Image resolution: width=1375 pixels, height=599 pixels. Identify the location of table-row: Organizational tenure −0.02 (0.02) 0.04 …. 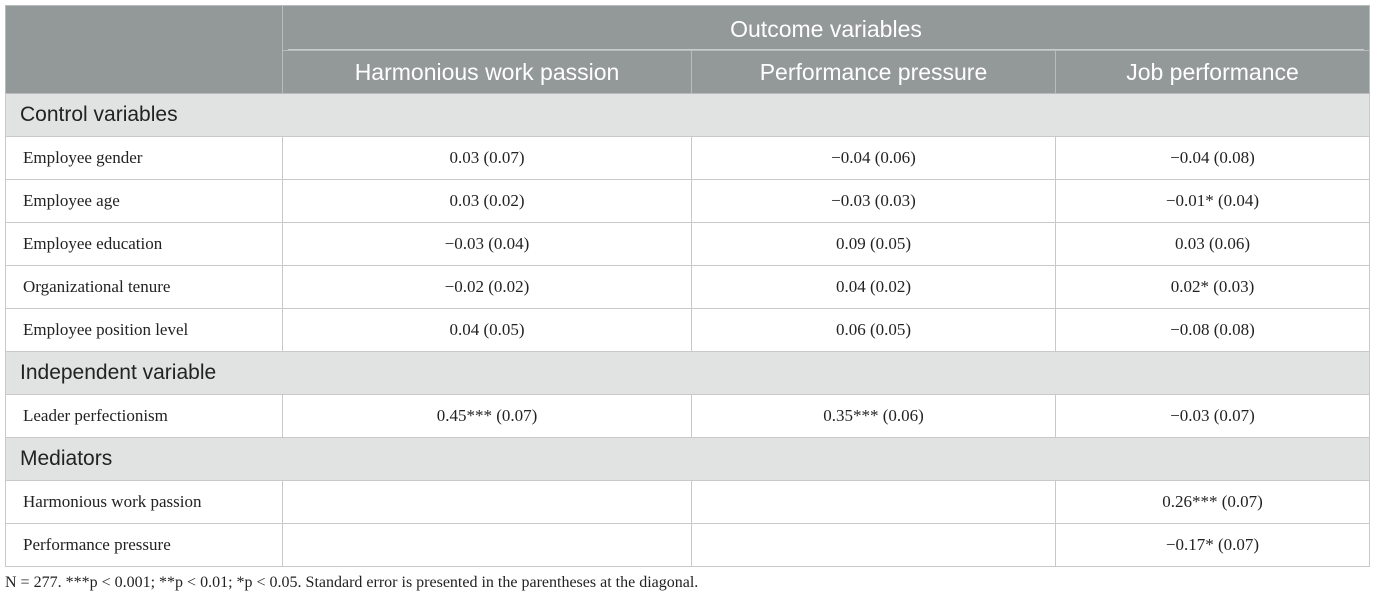
(688, 287).